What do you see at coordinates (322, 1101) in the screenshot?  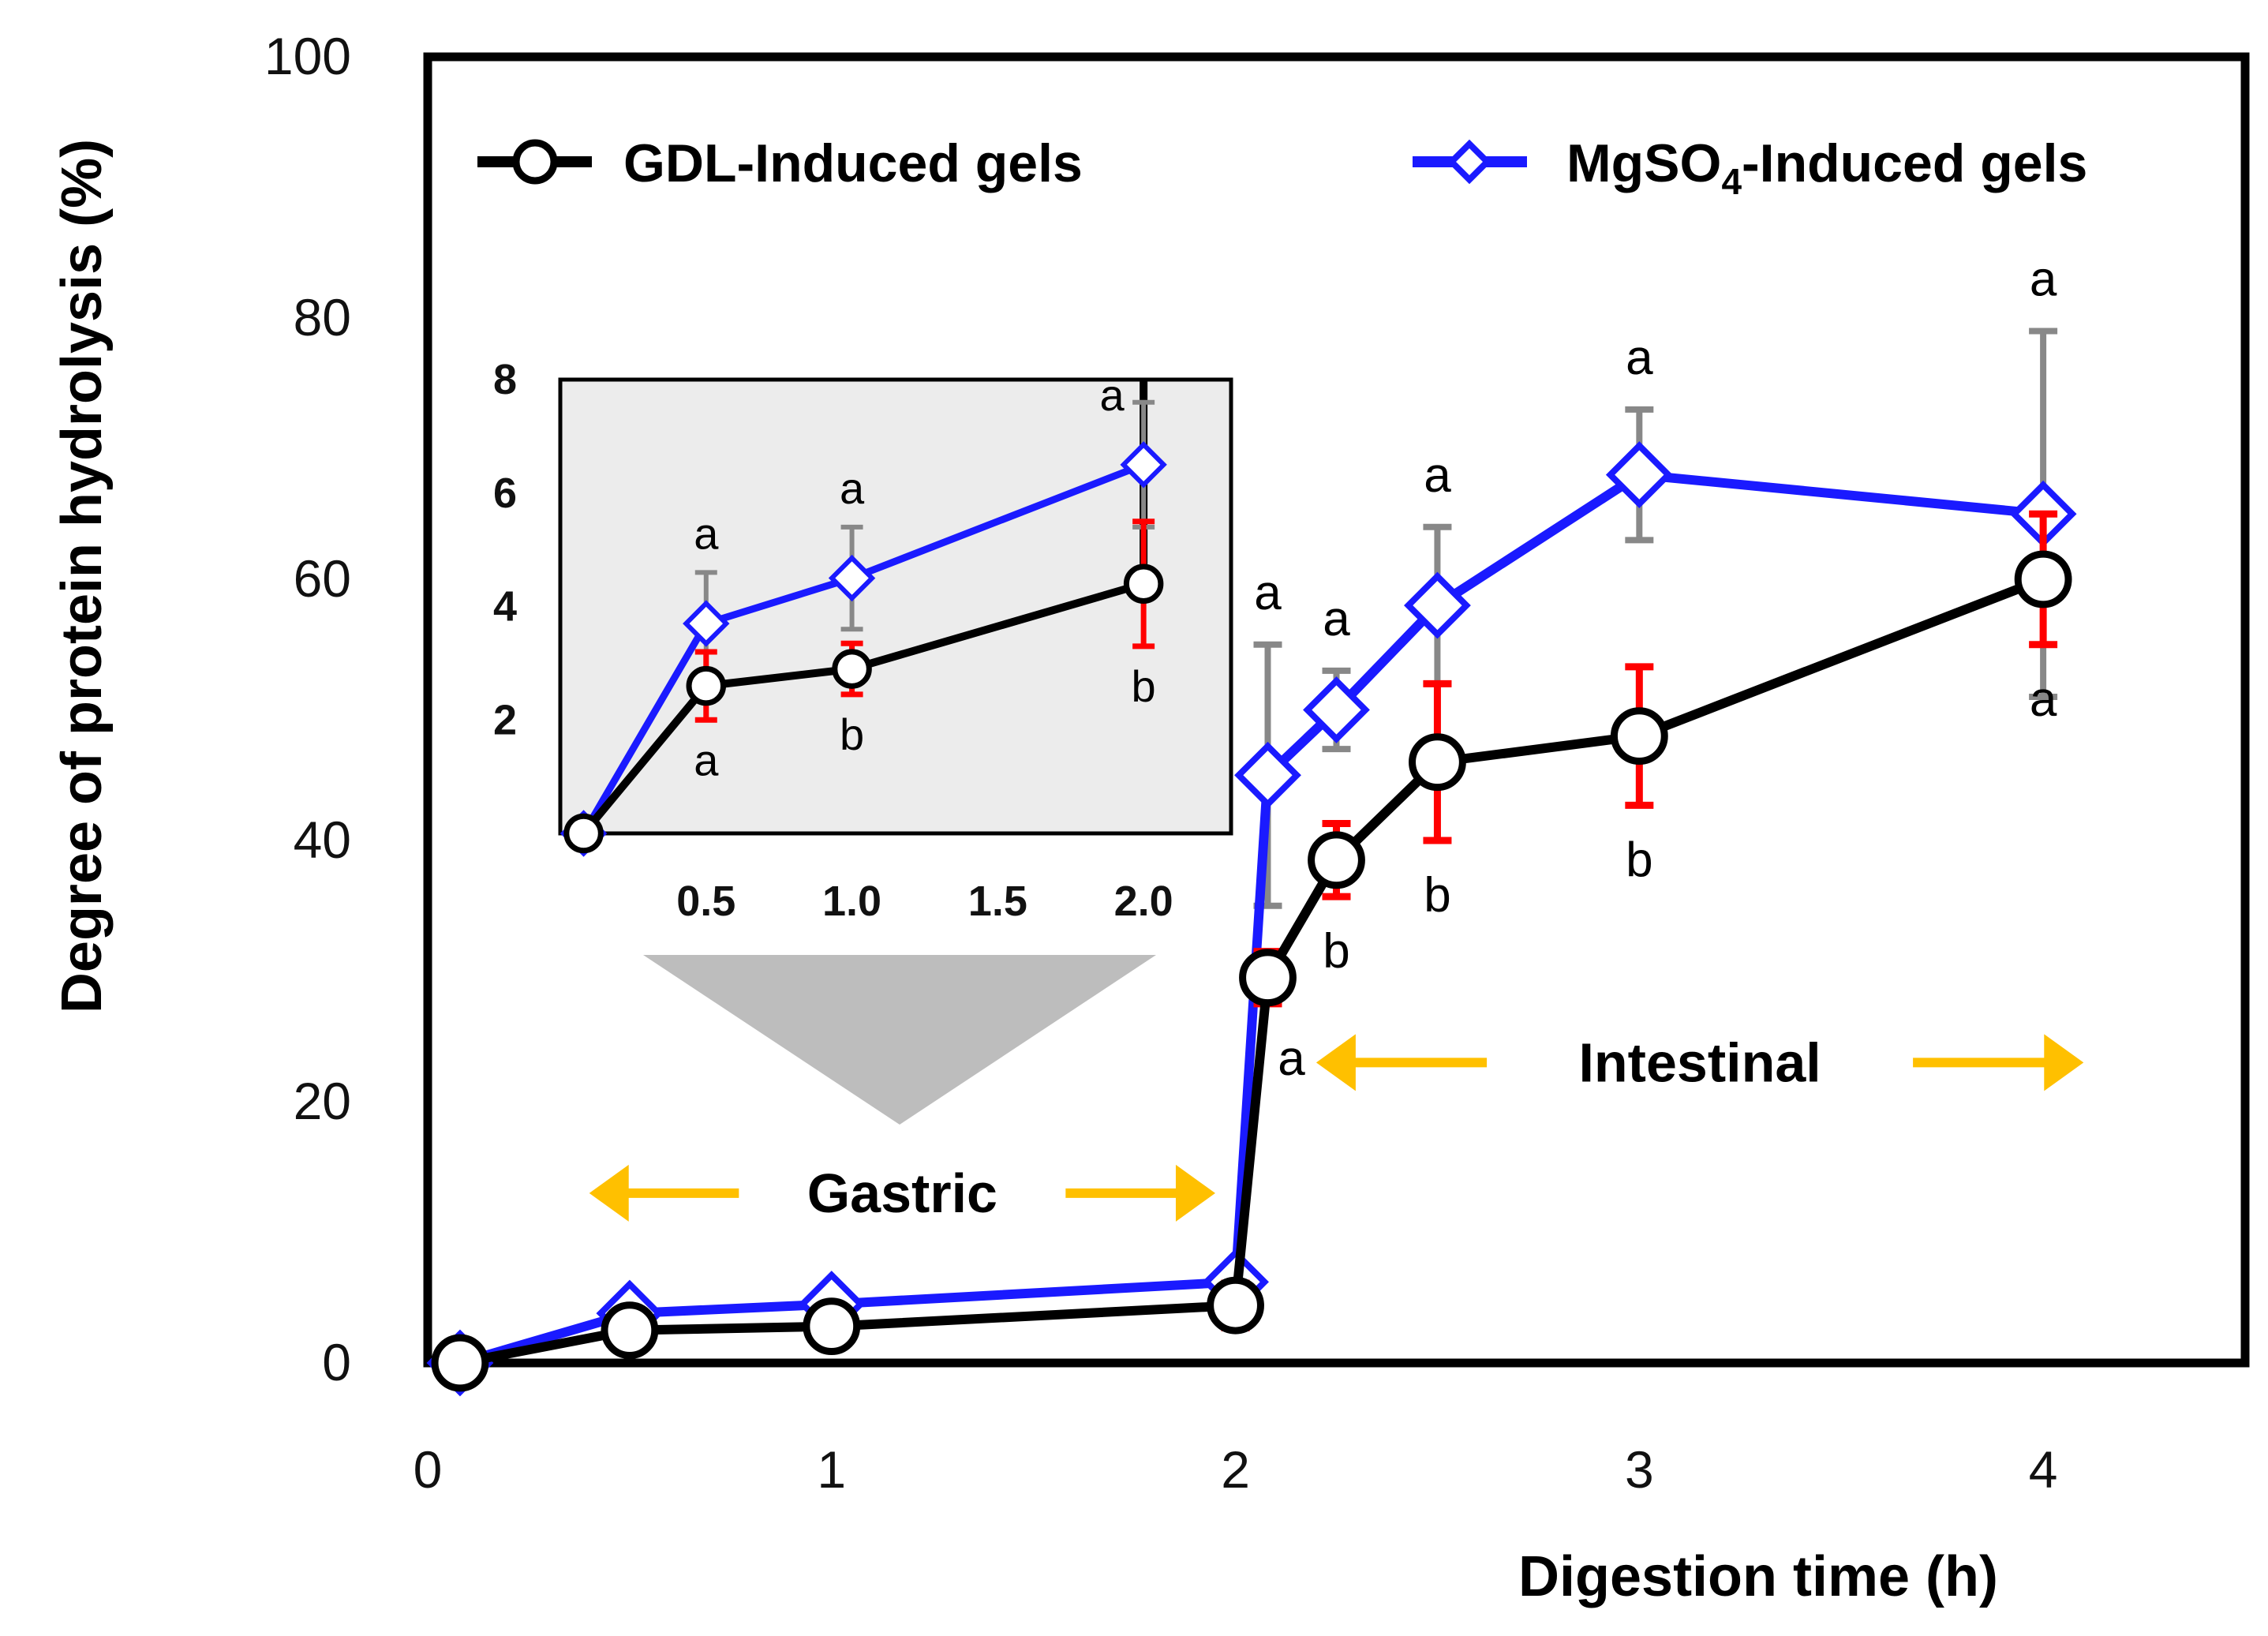 I see `y-tick-20: 20` at bounding box center [322, 1101].